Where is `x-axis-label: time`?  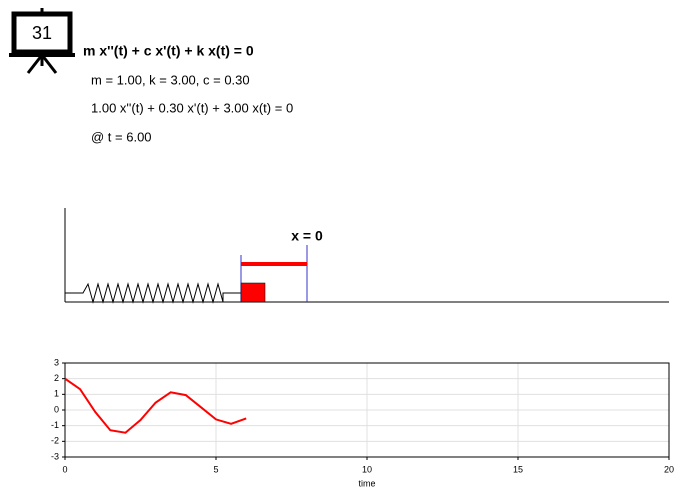
x-axis-label: time is located at coordinates (366, 483).